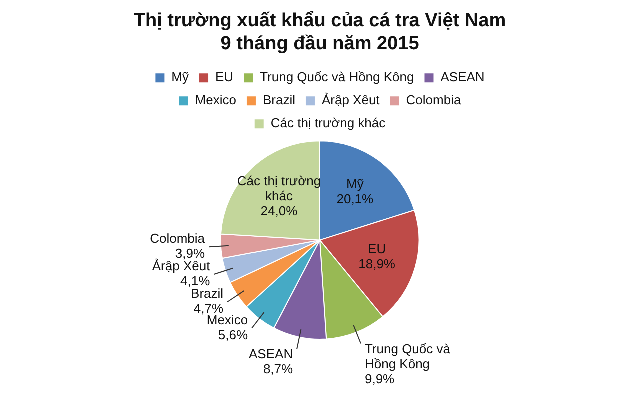 This screenshot has width=640, height=420. Describe the element at coordinates (408, 356) in the screenshot. I see `slice-label: Trung Quốc và Hồng Kông` at that location.